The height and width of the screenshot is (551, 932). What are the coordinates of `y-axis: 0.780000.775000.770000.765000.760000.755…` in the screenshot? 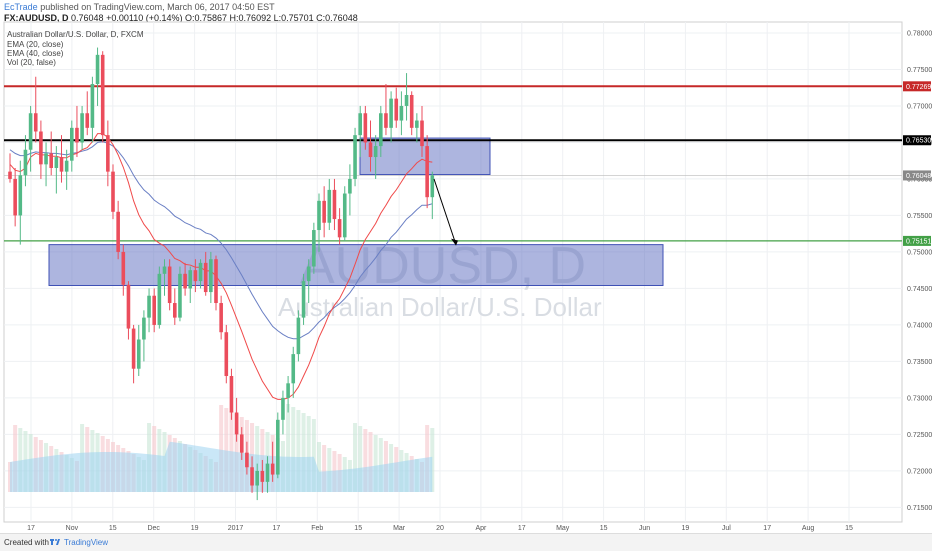 It's located at (917, 271).